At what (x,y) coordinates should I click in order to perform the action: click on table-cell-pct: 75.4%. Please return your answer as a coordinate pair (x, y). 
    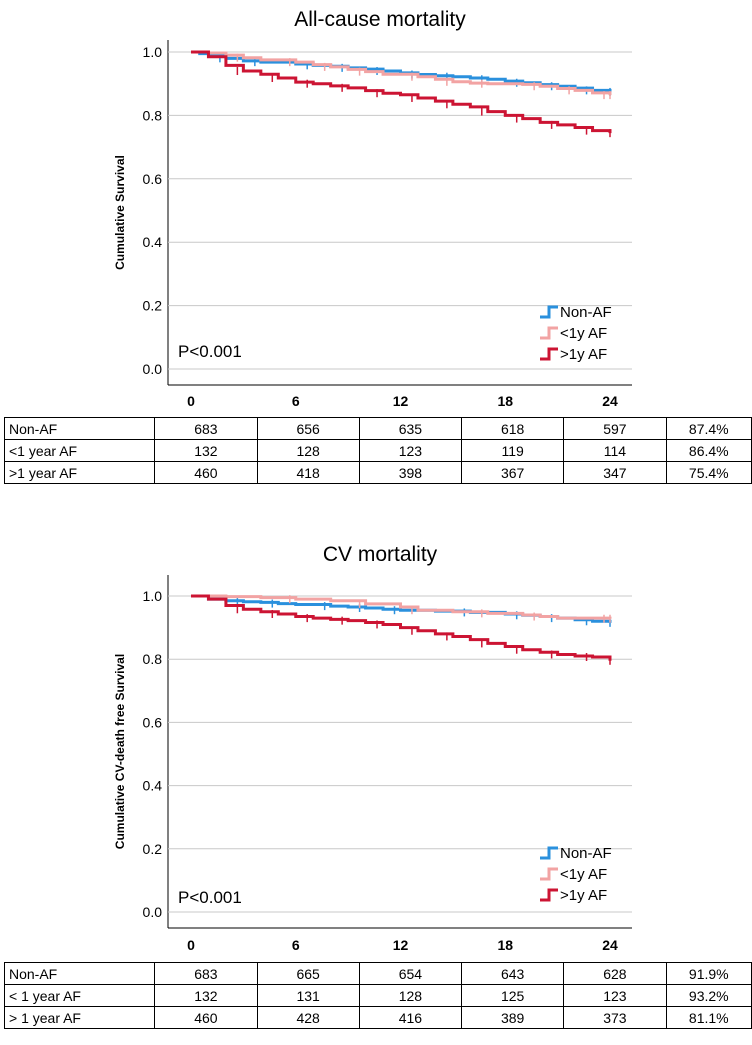
    Looking at the image, I should click on (708, 472).